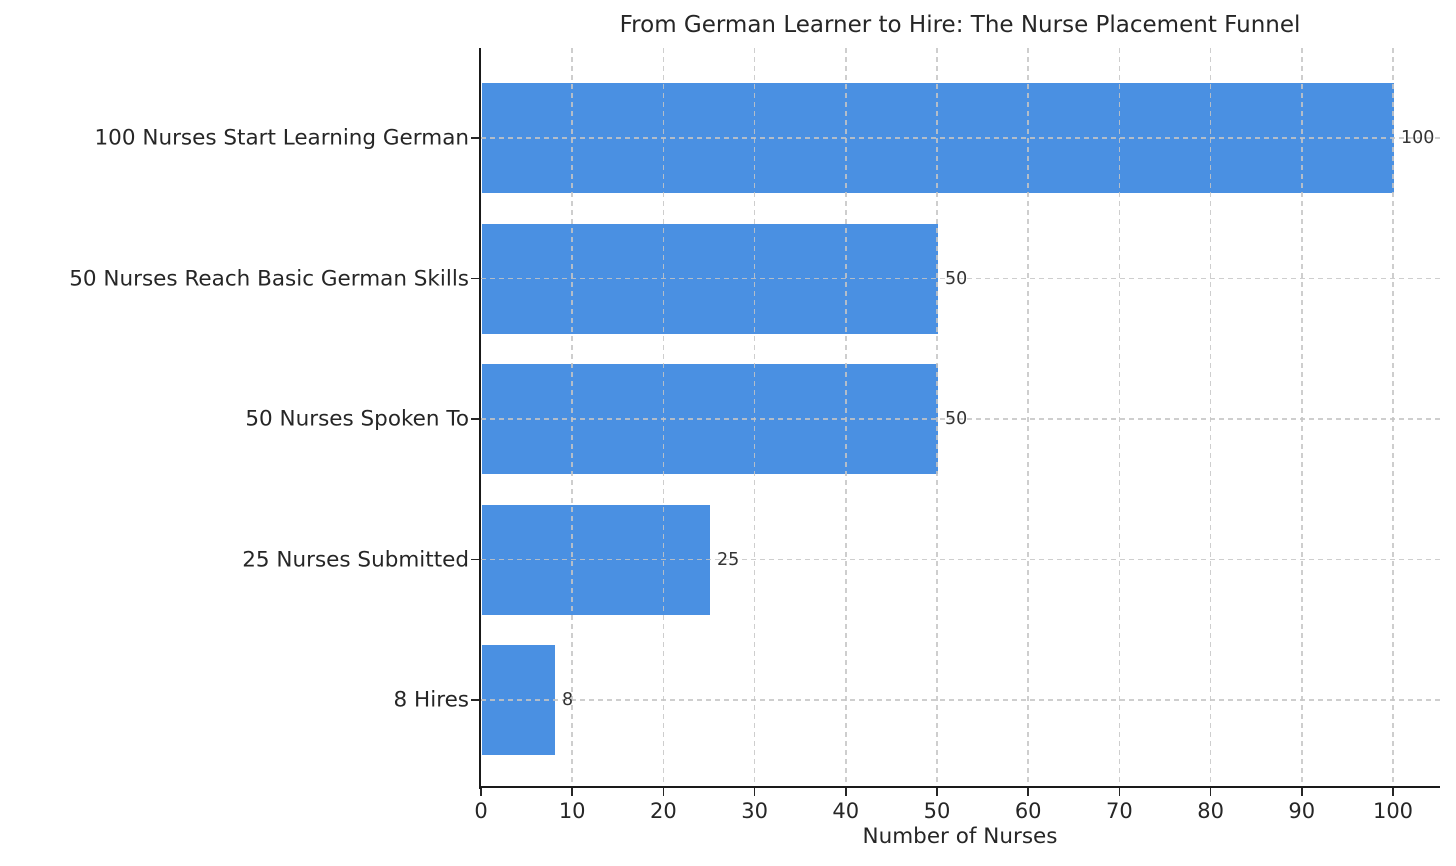 This screenshot has width=1456, height=866. What do you see at coordinates (846, 811) in the screenshot?
I see `x-tick-label: 40` at bounding box center [846, 811].